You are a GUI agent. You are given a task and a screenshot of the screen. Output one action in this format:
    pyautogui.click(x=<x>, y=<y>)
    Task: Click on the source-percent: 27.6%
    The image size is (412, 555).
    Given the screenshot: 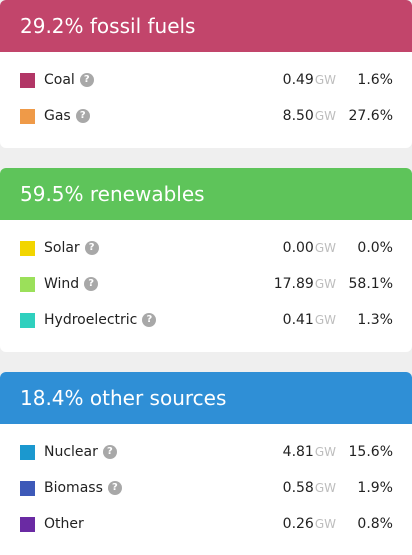 What is the action you would take?
    pyautogui.click(x=370, y=116)
    